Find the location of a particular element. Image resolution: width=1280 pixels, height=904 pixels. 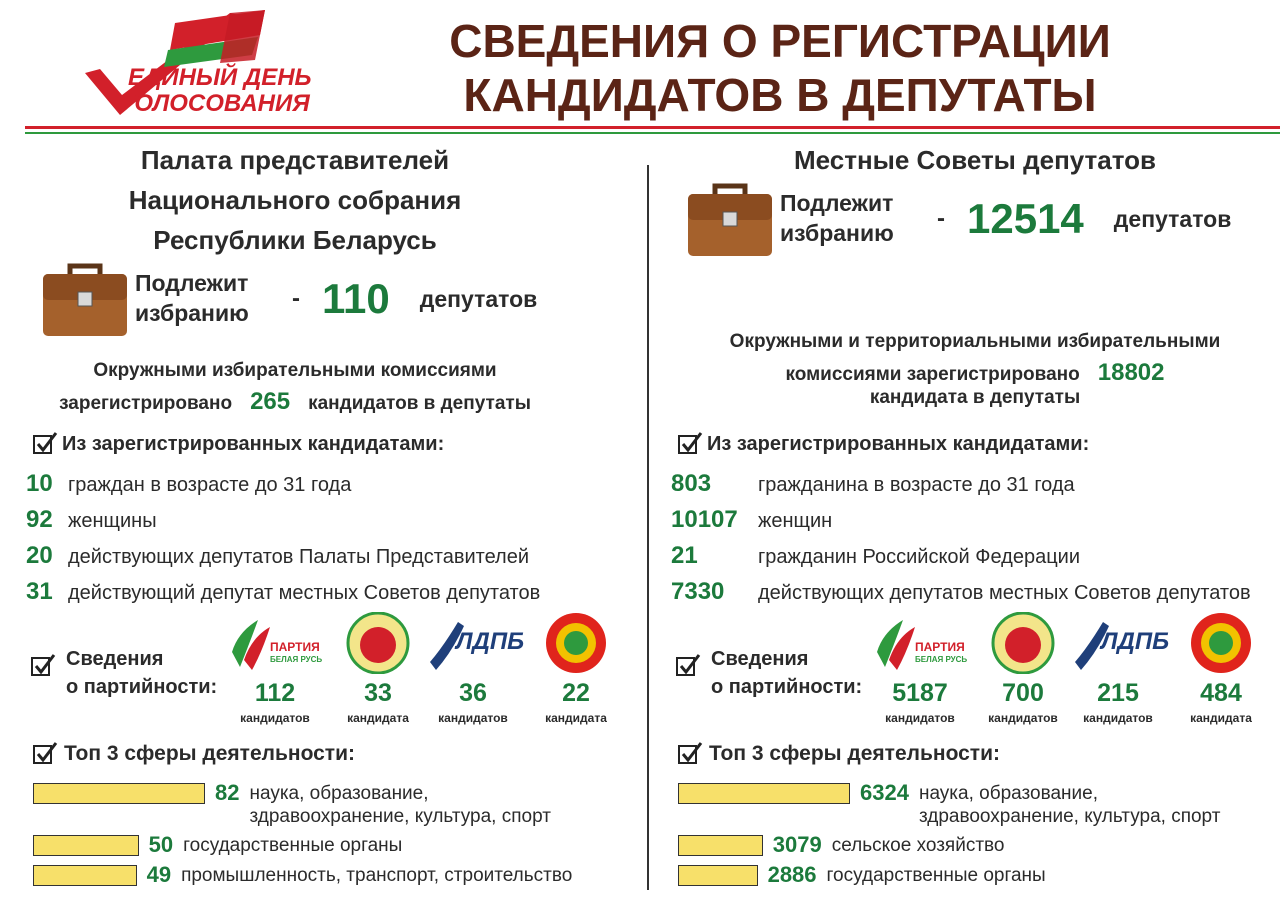

party-value: 484 is located at coordinates (1221, 693).